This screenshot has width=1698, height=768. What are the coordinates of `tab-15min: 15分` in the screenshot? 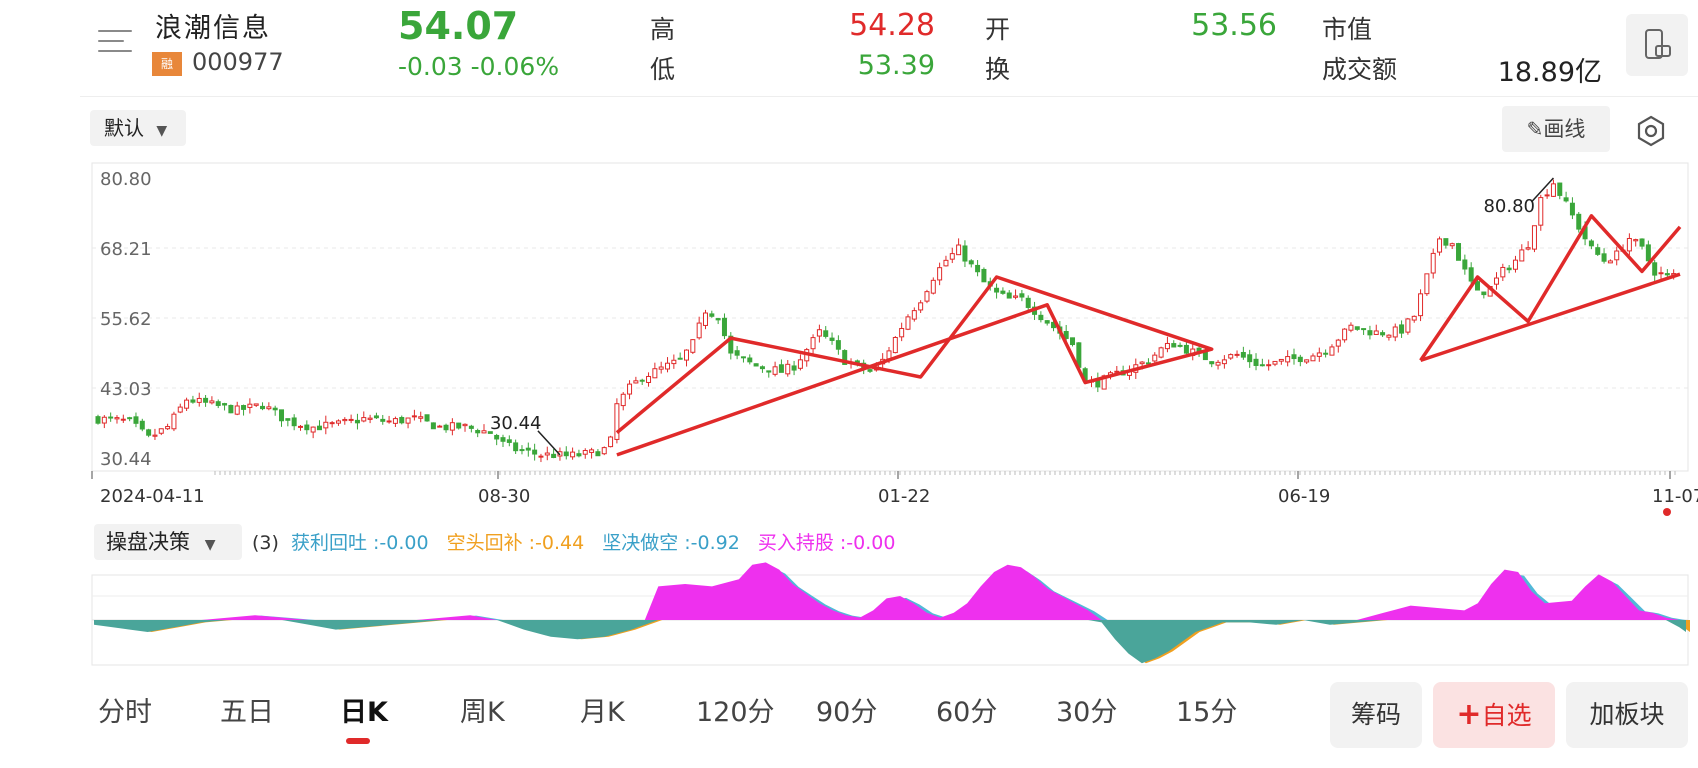 It's located at (1207, 712).